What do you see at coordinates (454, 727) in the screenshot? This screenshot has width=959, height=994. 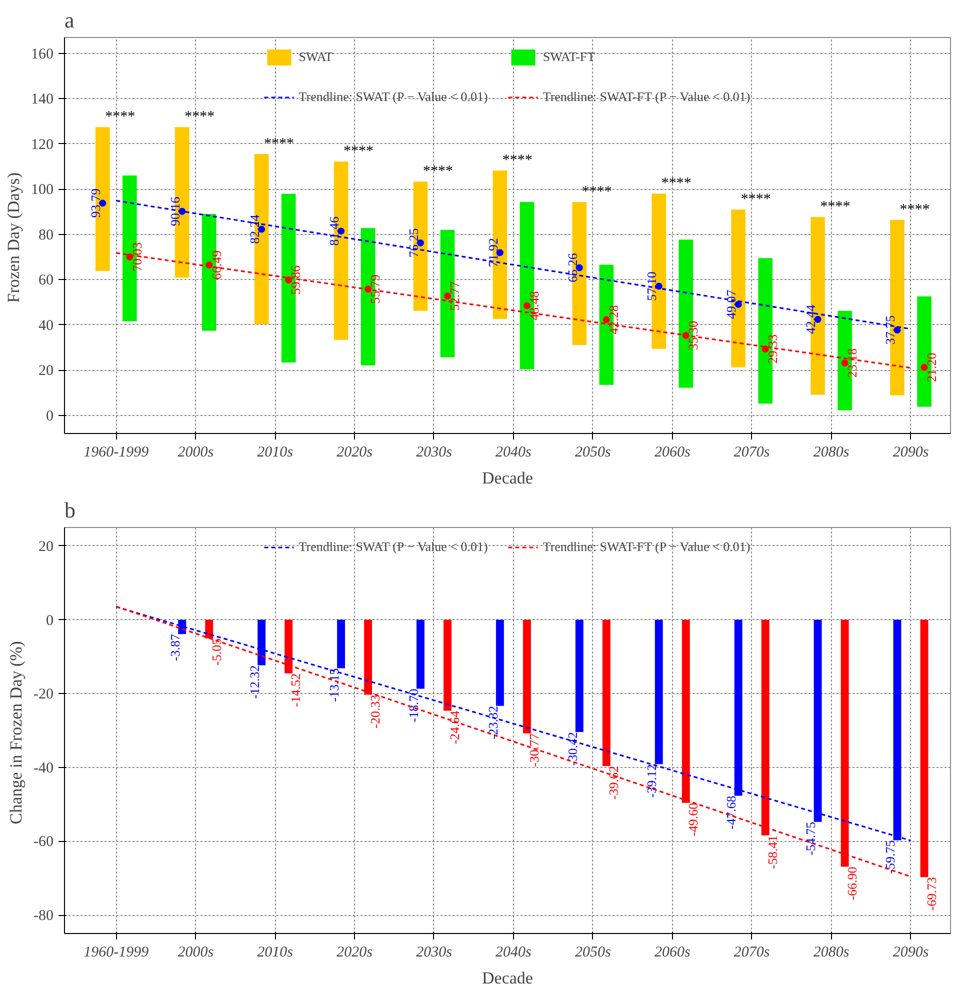 I see `data-label: -24.64` at bounding box center [454, 727].